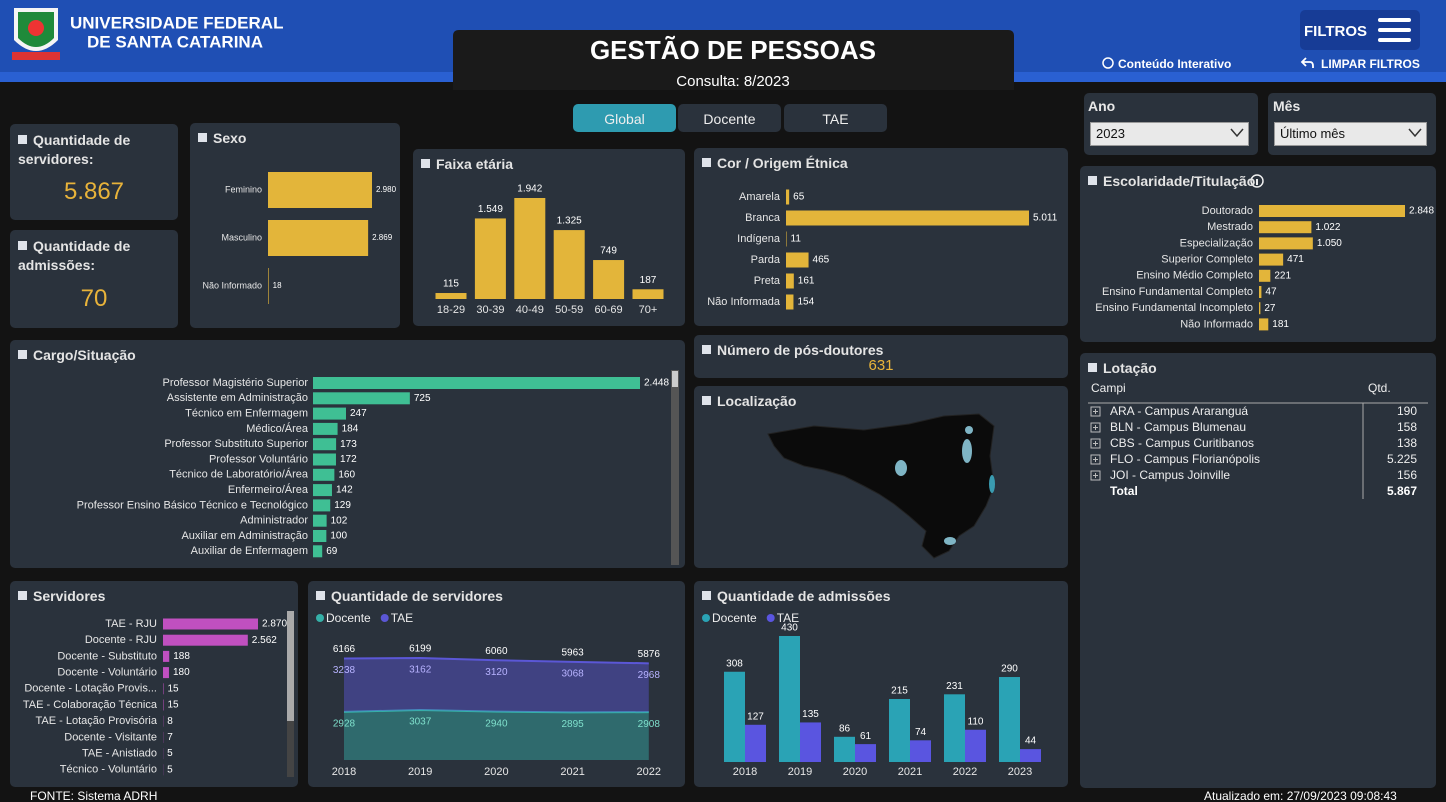  What do you see at coordinates (222, 138) in the screenshot?
I see `panel-title: Sexo` at bounding box center [222, 138].